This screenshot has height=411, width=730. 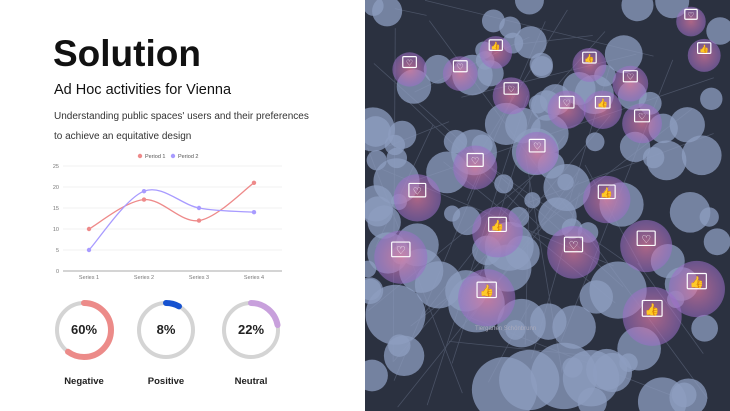 What do you see at coordinates (188, 157) in the screenshot?
I see `legend-label: Period 2` at bounding box center [188, 157].